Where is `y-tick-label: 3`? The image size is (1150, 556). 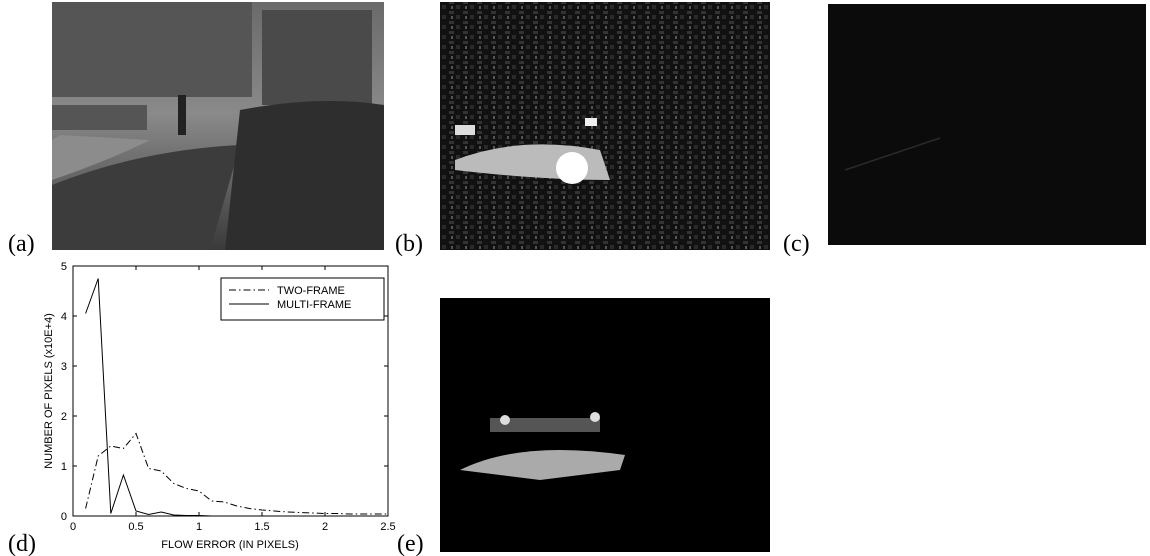 y-tick-label: 3 is located at coordinates (64, 367).